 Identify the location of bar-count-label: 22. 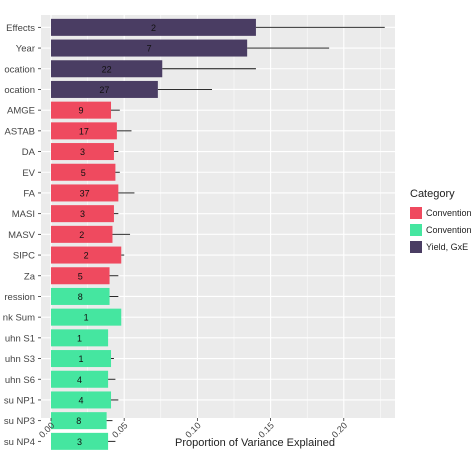
(107, 69).